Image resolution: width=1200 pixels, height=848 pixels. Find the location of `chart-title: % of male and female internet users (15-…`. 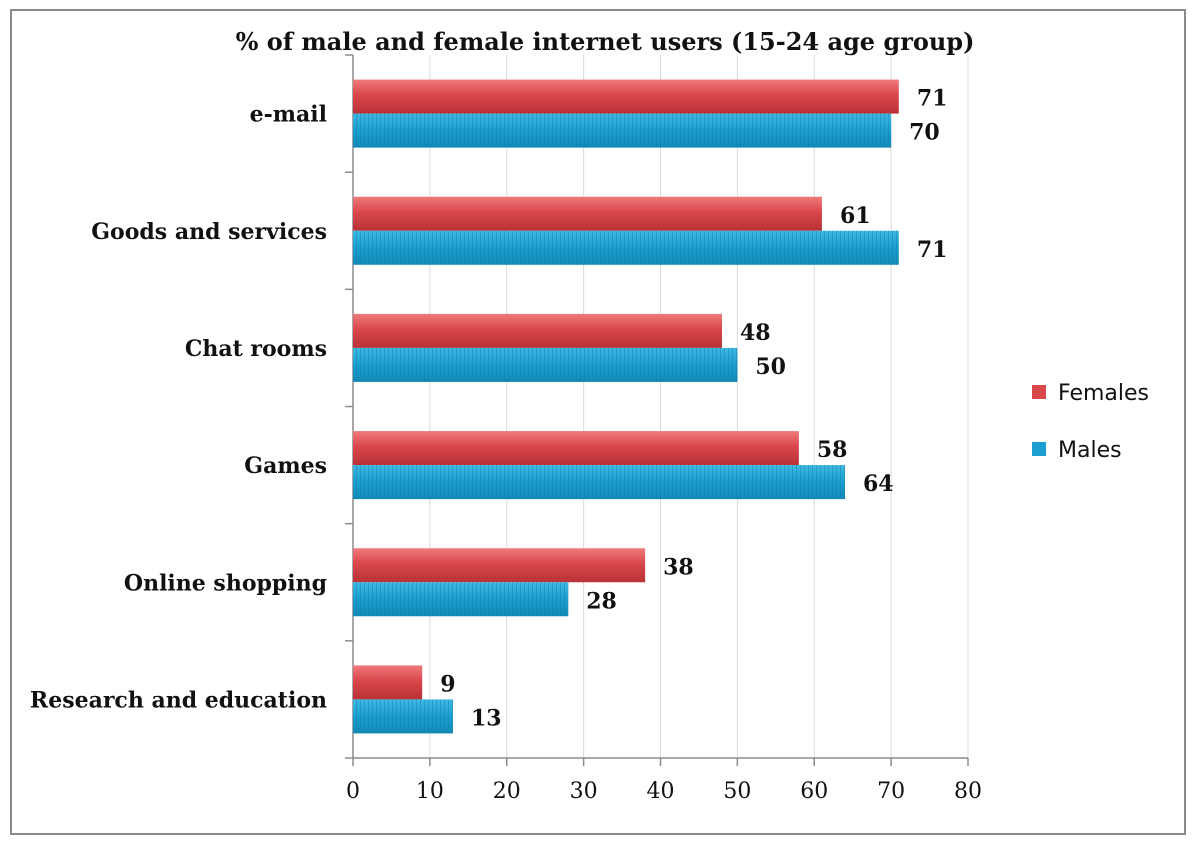

chart-title: % of male and female internet users (15-… is located at coordinates (605, 41).